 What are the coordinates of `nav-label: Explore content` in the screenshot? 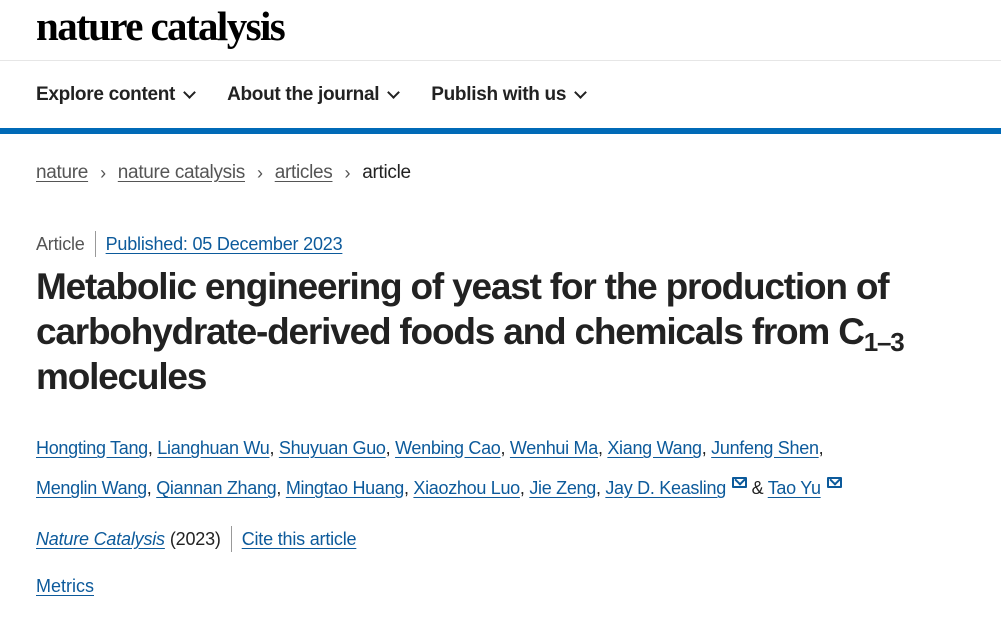 It's located at (106, 94).